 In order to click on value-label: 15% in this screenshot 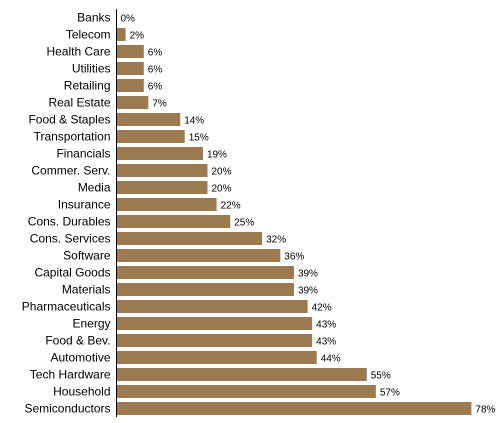, I will do `click(199, 138)`.